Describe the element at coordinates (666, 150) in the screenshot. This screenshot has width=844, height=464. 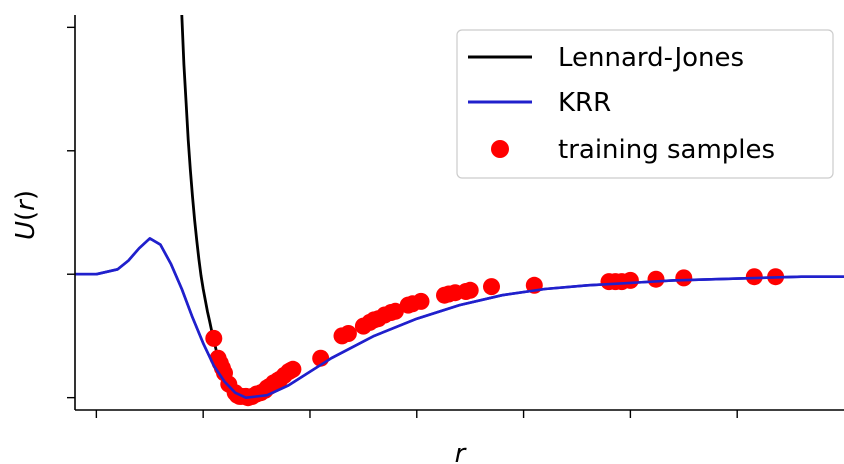
I see `legend-label-training-samples: training samples` at that location.